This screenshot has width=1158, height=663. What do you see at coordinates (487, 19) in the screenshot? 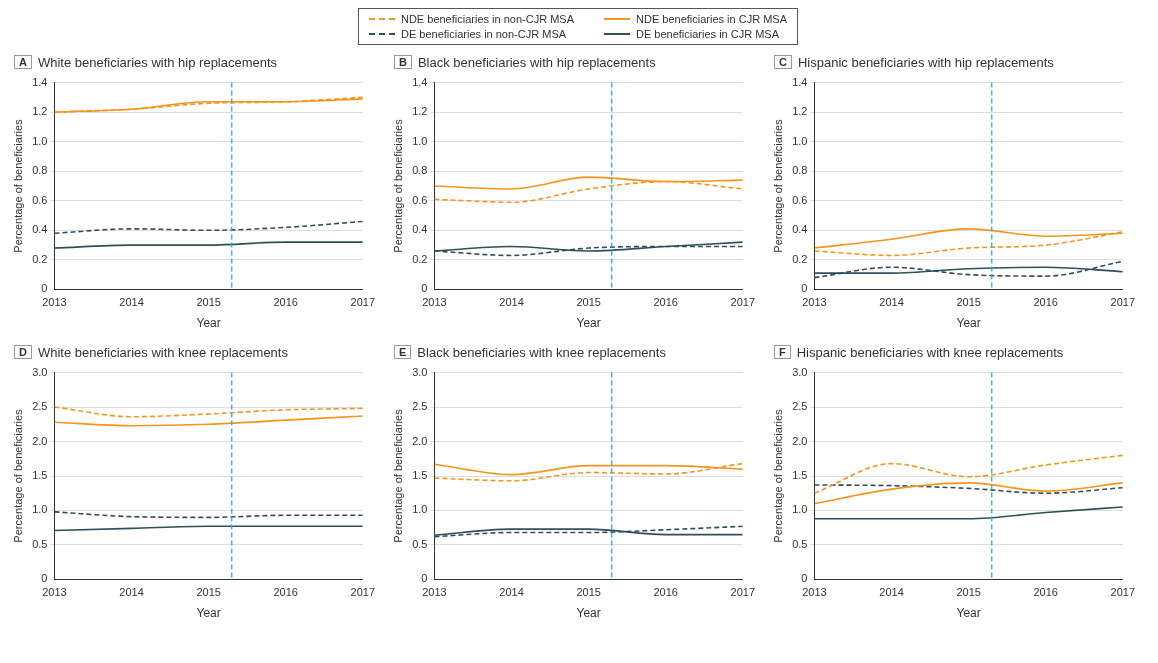
I see `legend-label: NDE beneficiaries in non-CJR MSA` at bounding box center [487, 19].